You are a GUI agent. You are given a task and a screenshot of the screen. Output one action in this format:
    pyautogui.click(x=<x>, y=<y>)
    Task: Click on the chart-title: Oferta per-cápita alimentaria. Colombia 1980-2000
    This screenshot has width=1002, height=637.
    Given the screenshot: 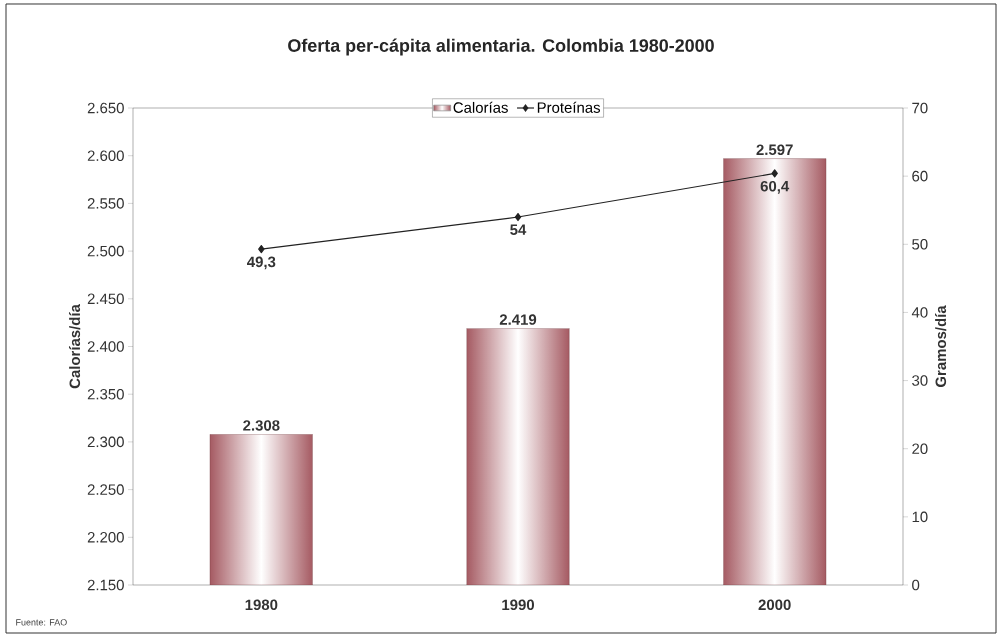 What is the action you would take?
    pyautogui.click(x=501, y=47)
    